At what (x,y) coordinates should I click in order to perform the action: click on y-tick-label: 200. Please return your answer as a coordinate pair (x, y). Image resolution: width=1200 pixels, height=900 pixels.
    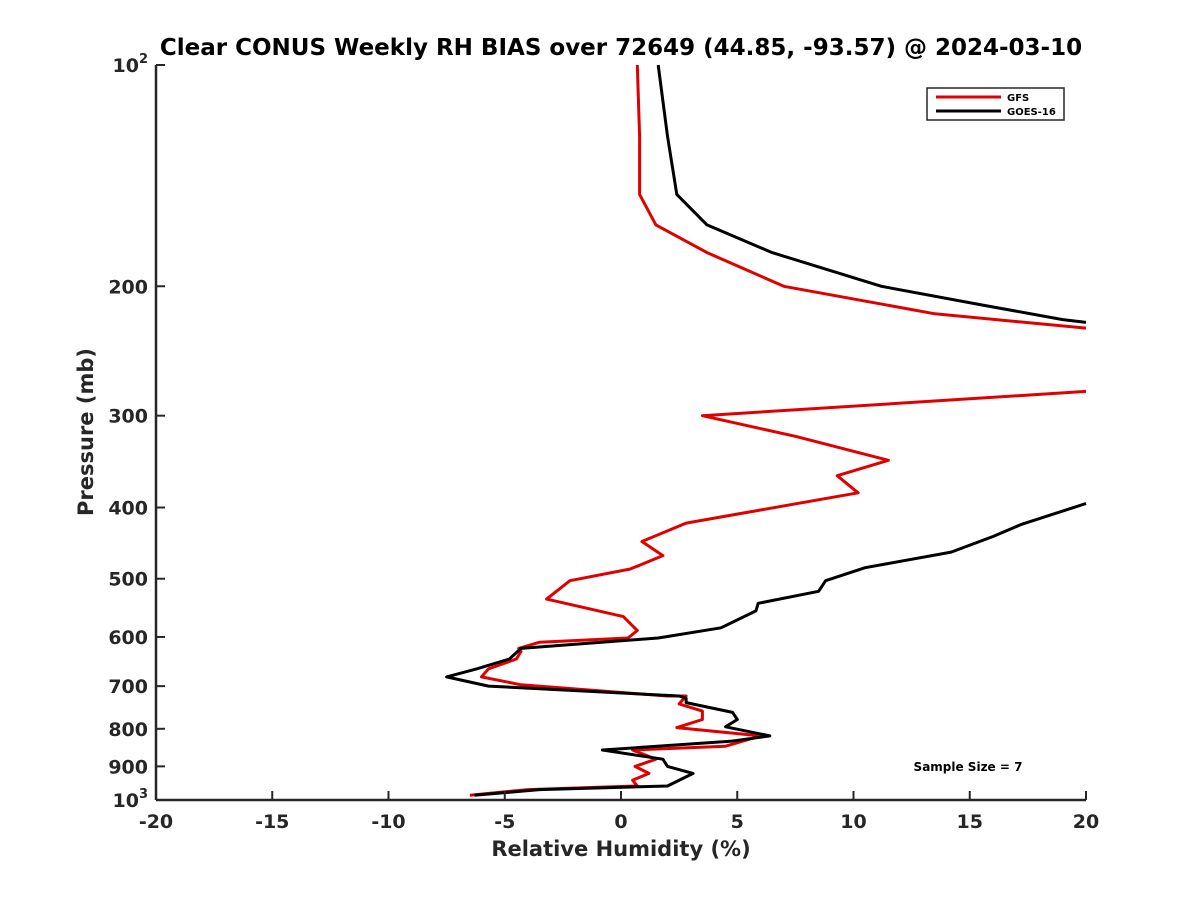
    Looking at the image, I should click on (128, 287).